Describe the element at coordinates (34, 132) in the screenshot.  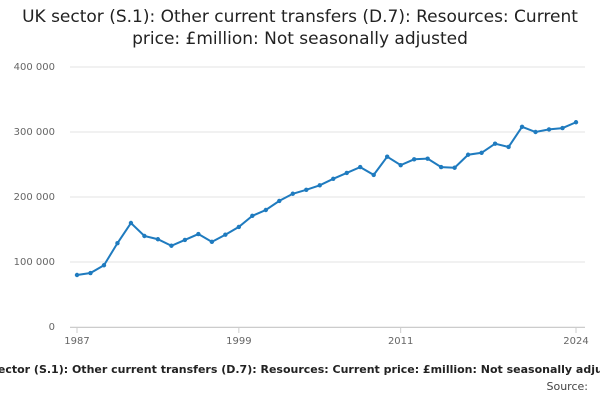
I see `y-tick-label: 300 000` at that location.